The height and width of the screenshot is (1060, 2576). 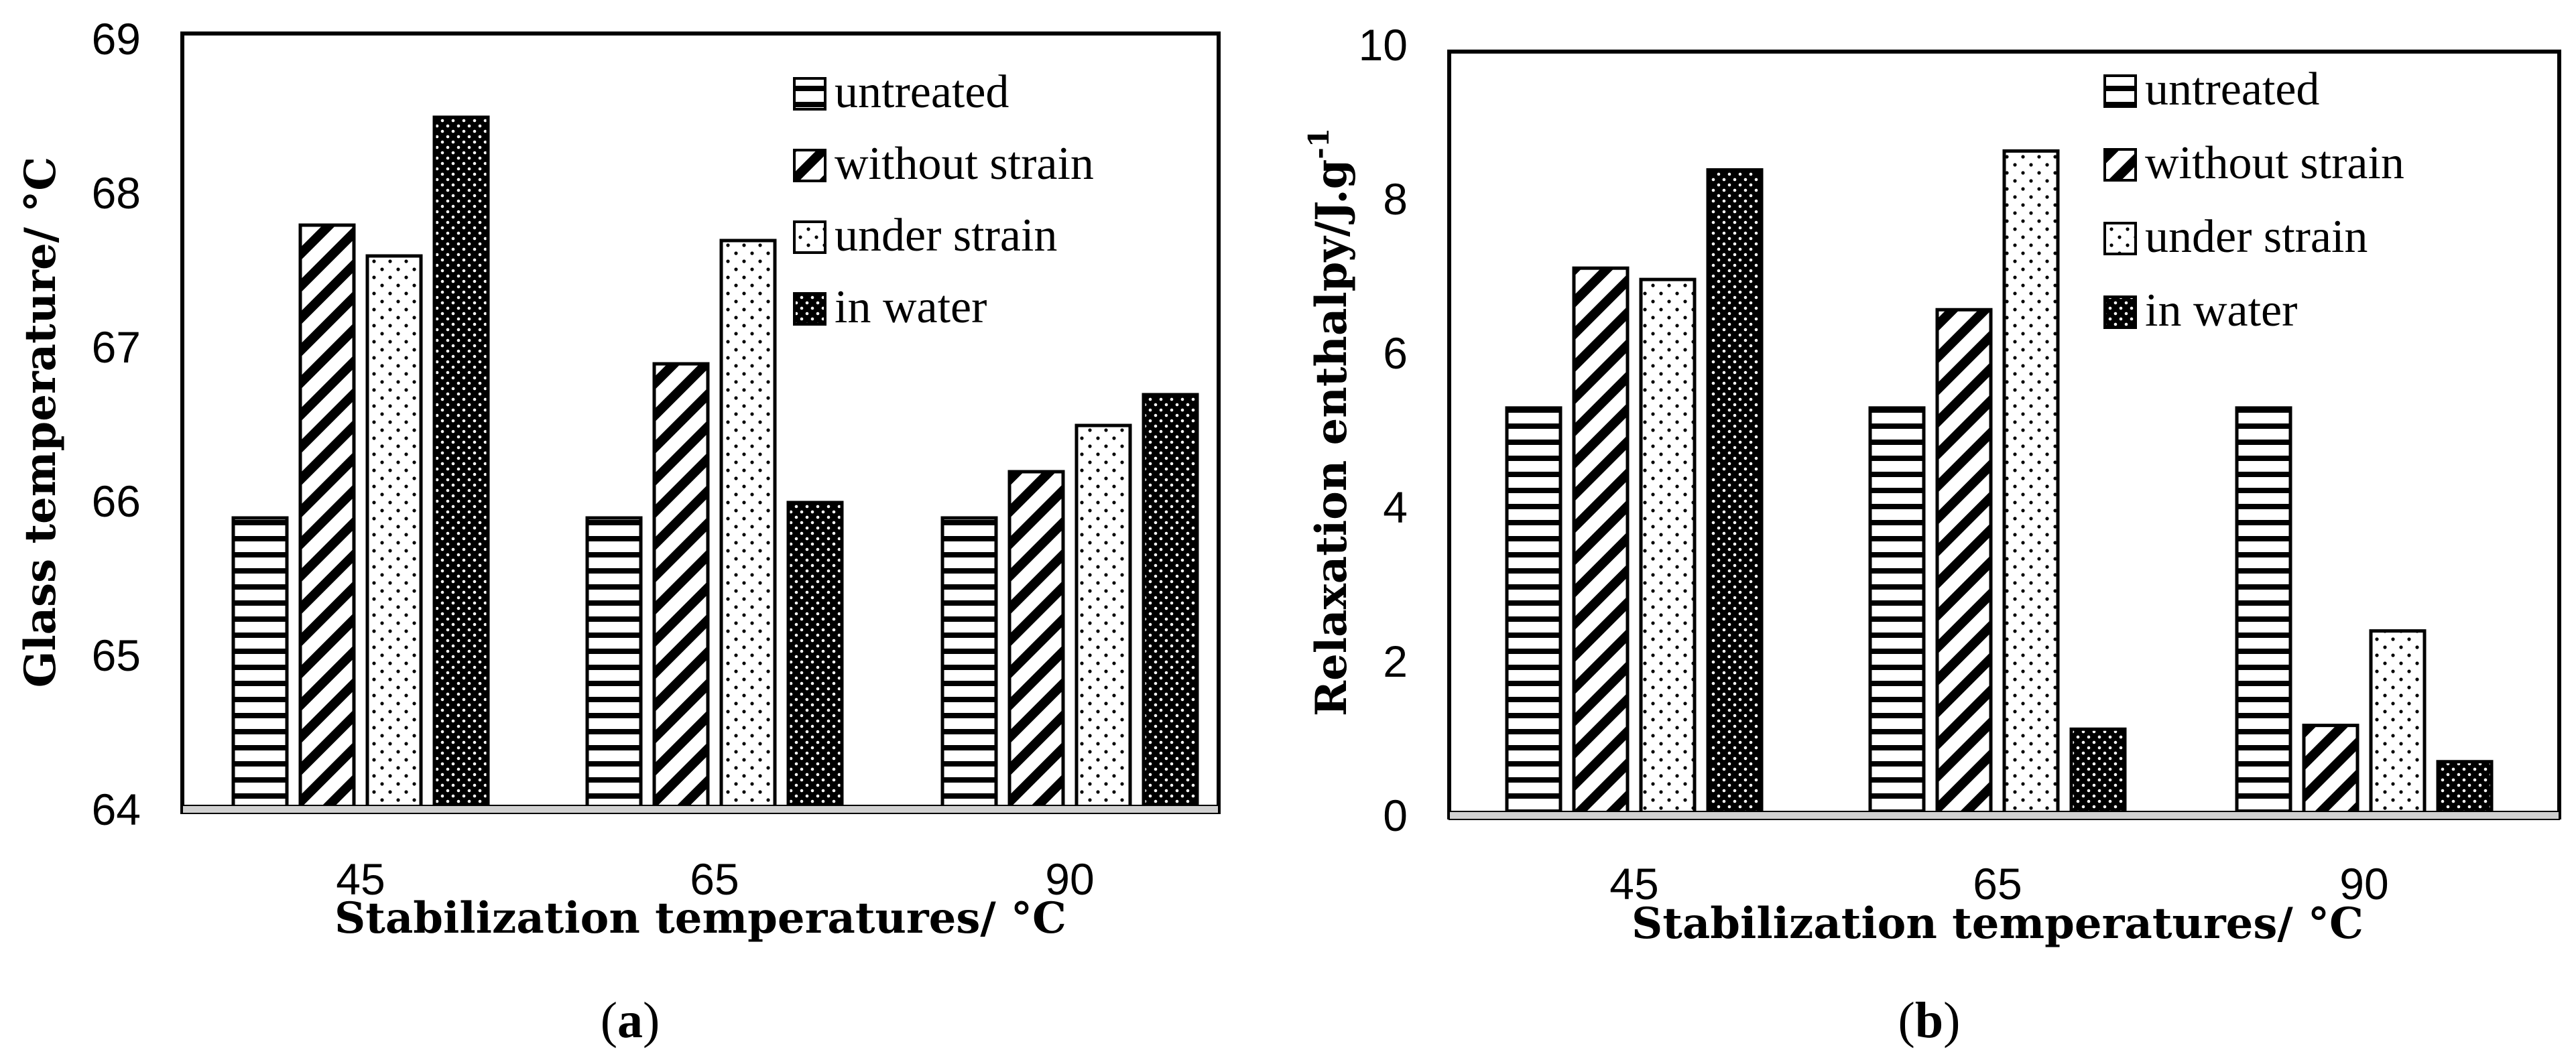 What do you see at coordinates (117, 501) in the screenshot?
I see `chart-a-ytick: 66` at bounding box center [117, 501].